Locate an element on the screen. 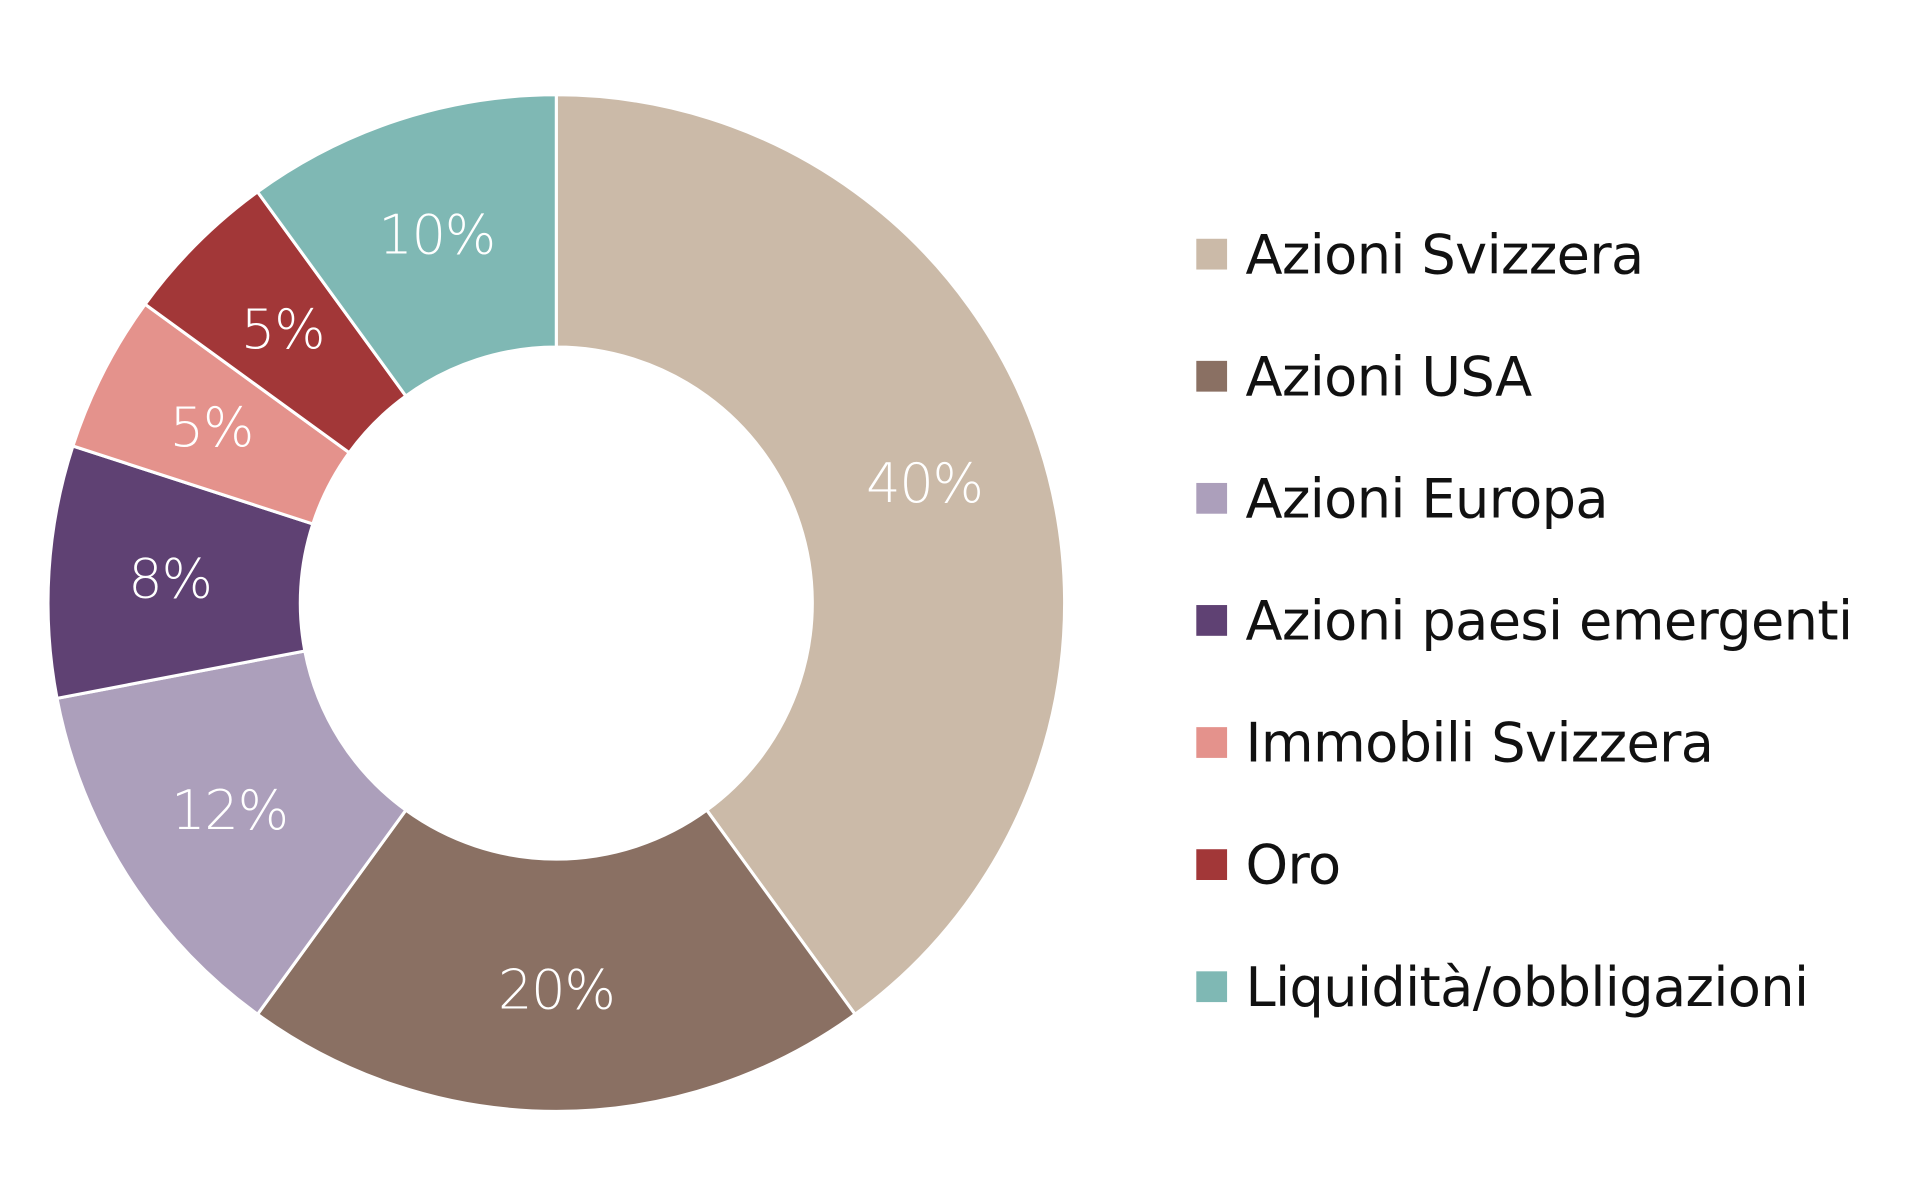 The width and height of the screenshot is (1920, 1204). donut-slice-azioni-usa is located at coordinates (556, 960).